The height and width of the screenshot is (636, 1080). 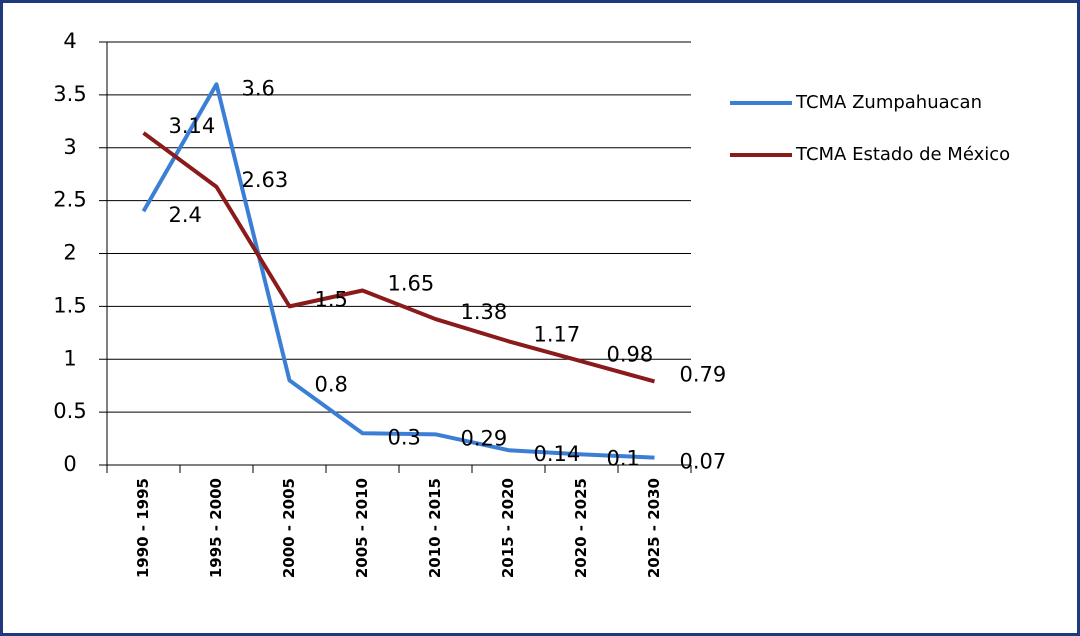 What do you see at coordinates (143, 528) in the screenshot?
I see `x-tick-label: 1990 - 1995` at bounding box center [143, 528].